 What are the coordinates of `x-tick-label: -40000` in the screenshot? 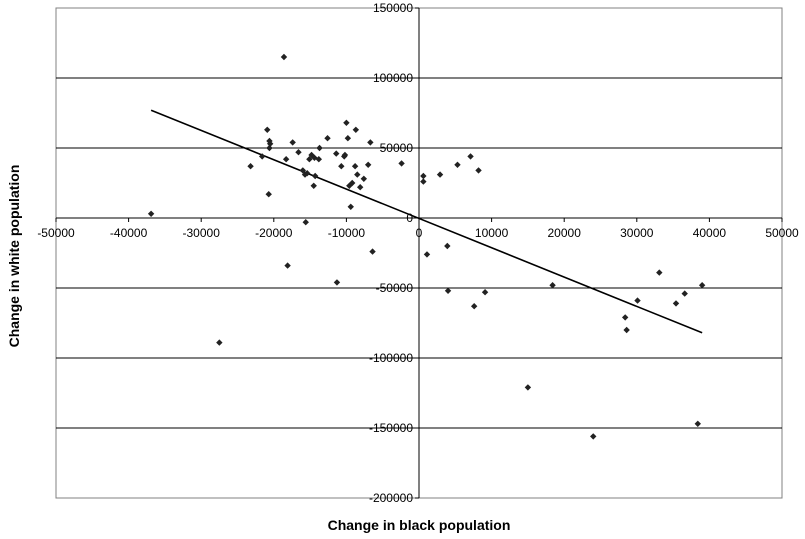 It's located at (129, 233).